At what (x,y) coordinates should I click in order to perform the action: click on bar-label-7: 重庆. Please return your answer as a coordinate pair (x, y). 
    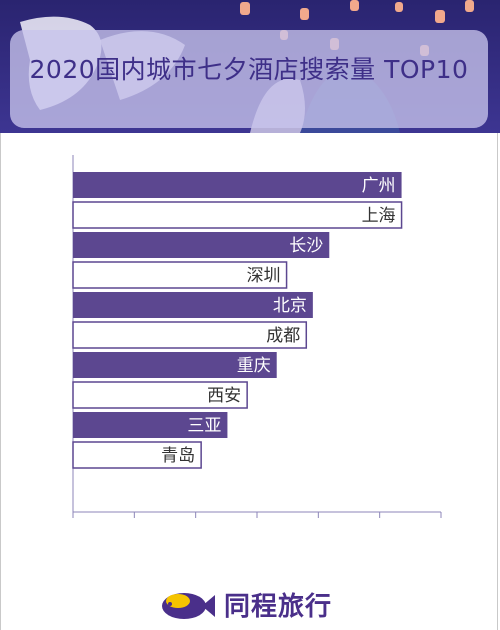
    Looking at the image, I should click on (254, 366).